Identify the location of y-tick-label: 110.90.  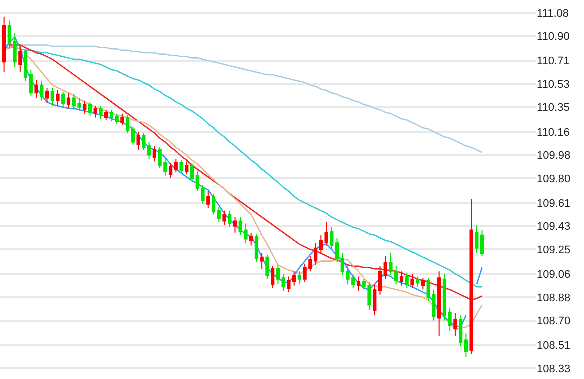
(553, 37).